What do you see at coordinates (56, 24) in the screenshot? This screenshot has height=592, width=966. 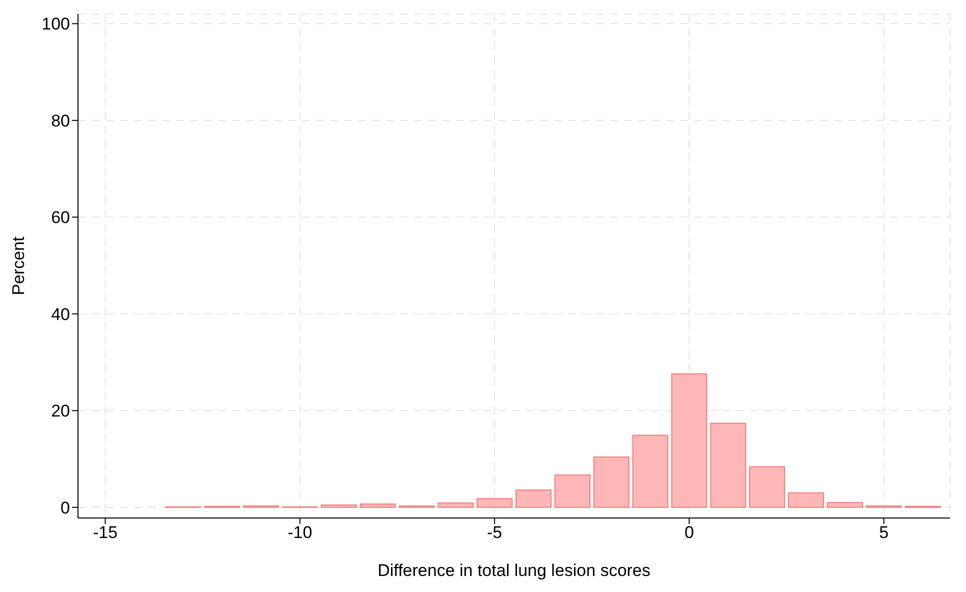 I see `y-tick-label: 100` at bounding box center [56, 24].